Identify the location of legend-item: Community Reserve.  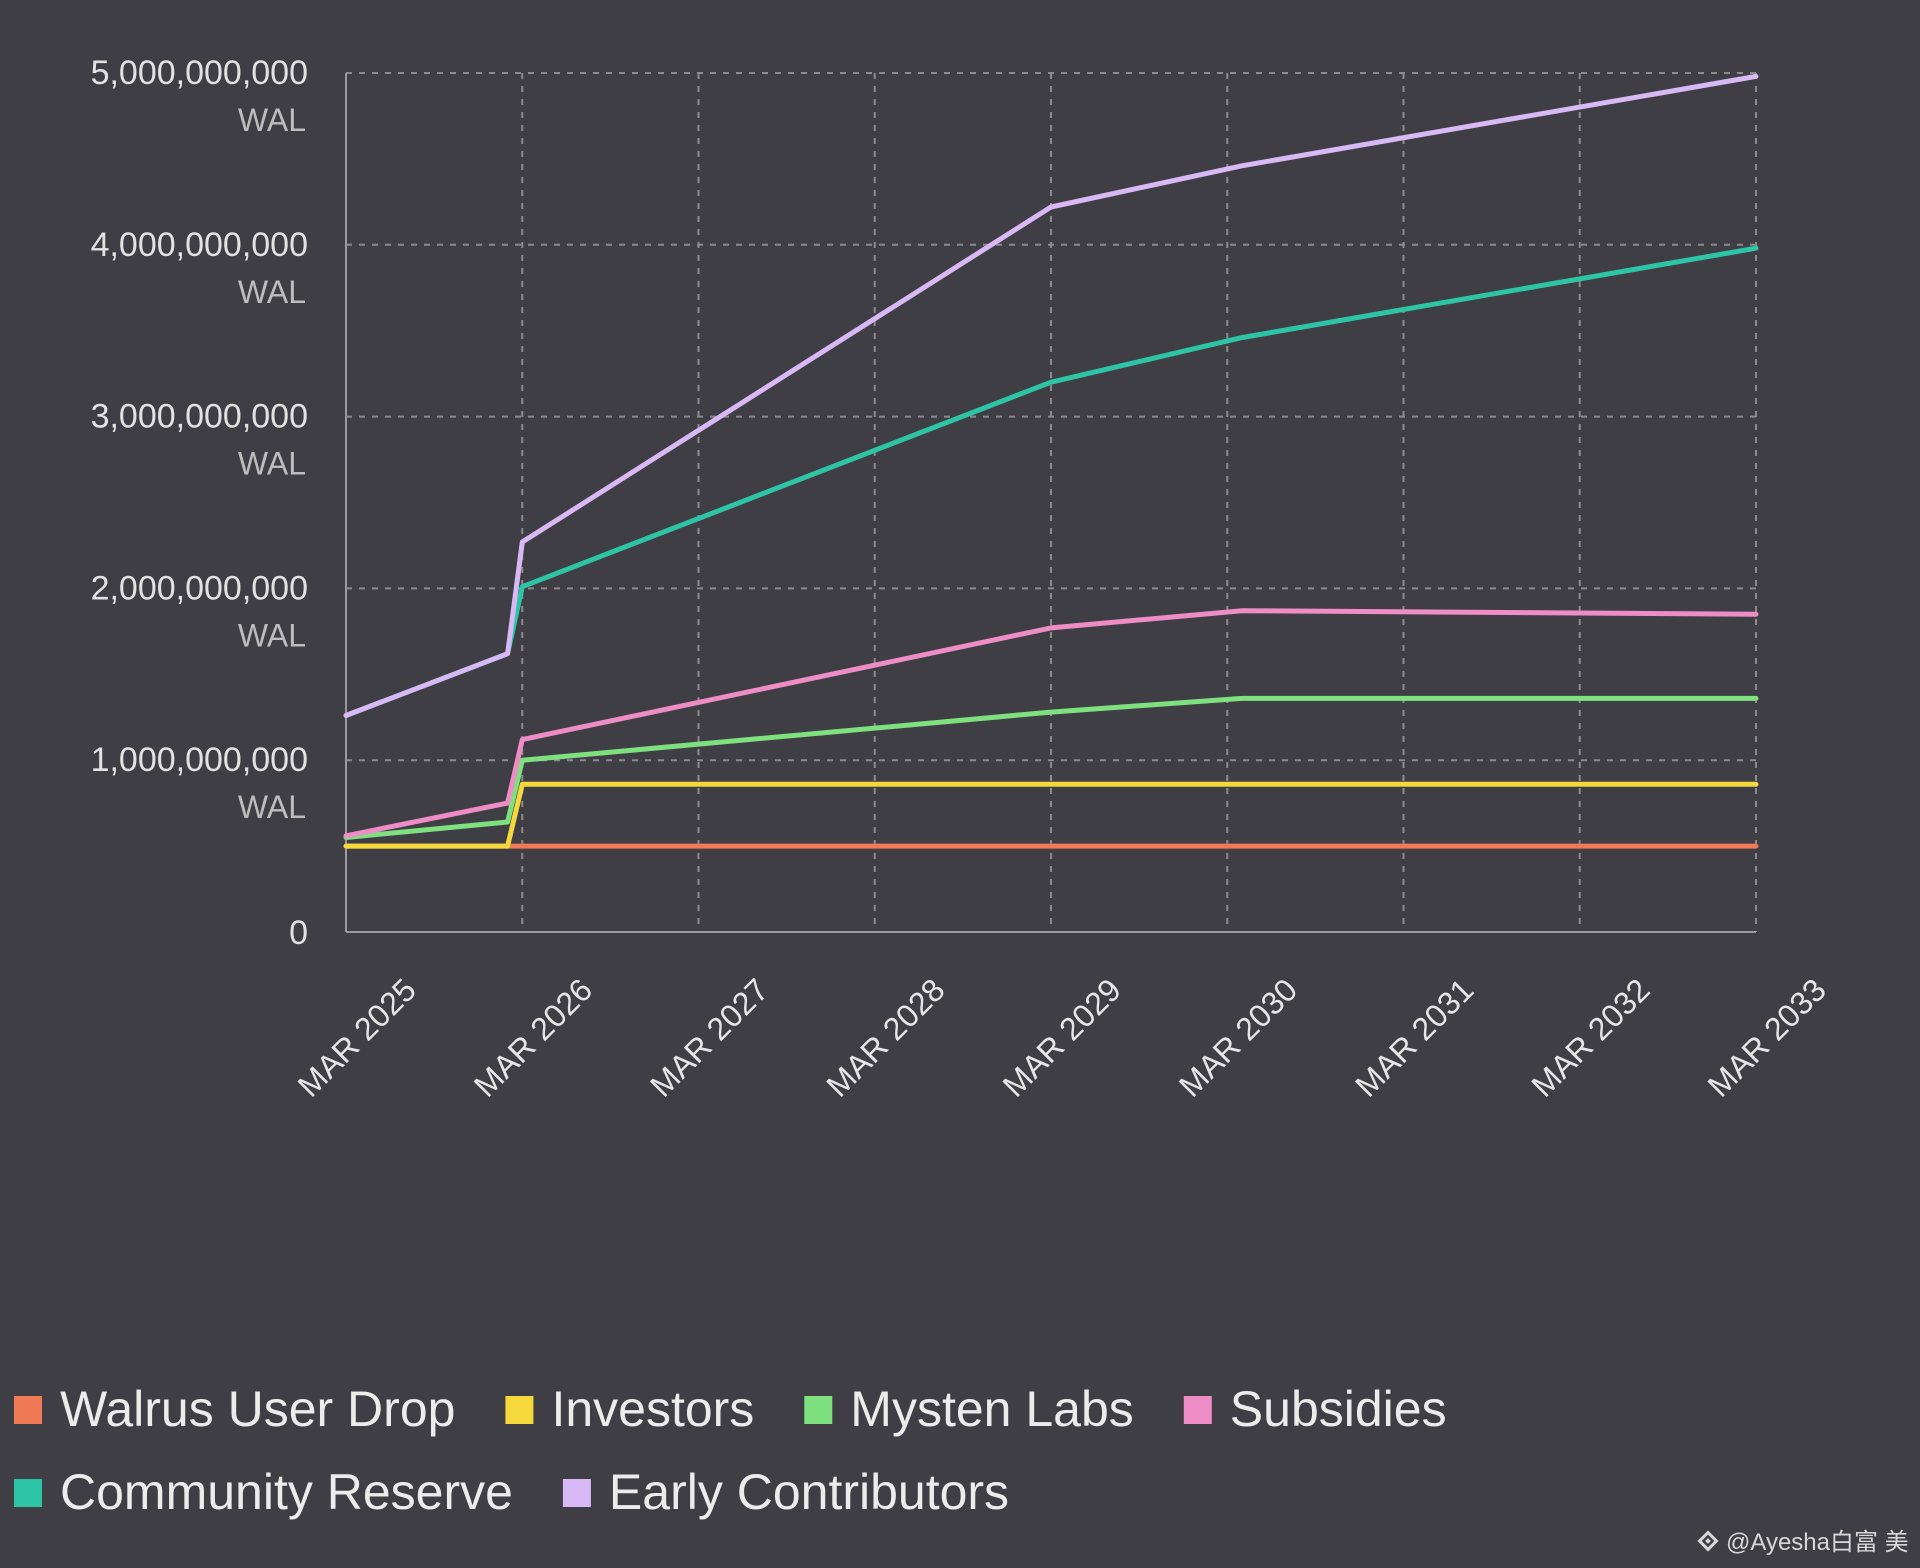
(263, 1492).